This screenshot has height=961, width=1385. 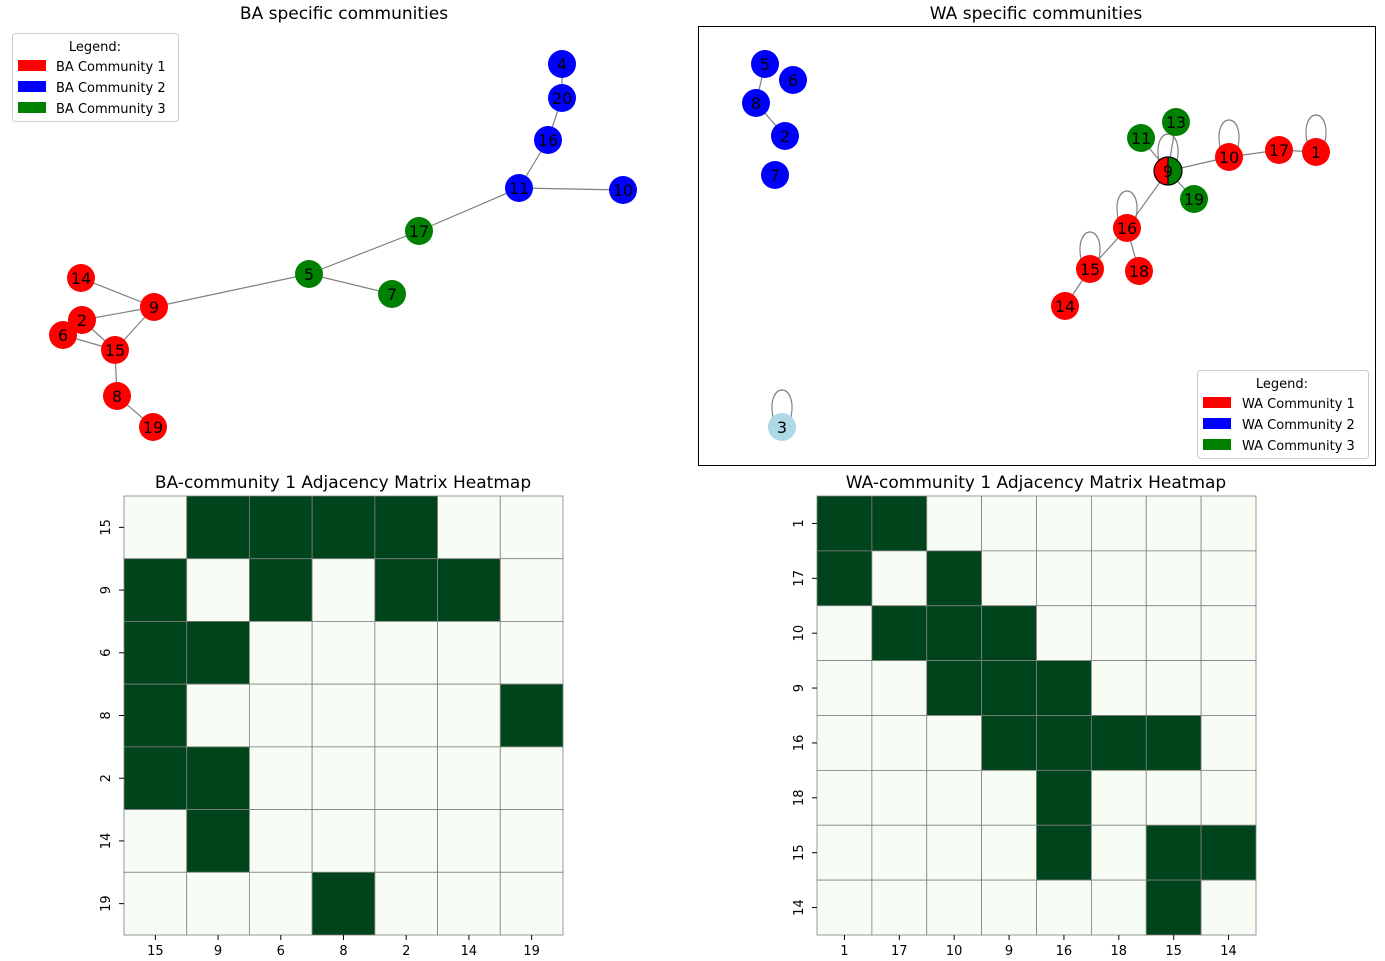 I want to click on ba-legend-label-2: BA Community 2, so click(x=111, y=88).